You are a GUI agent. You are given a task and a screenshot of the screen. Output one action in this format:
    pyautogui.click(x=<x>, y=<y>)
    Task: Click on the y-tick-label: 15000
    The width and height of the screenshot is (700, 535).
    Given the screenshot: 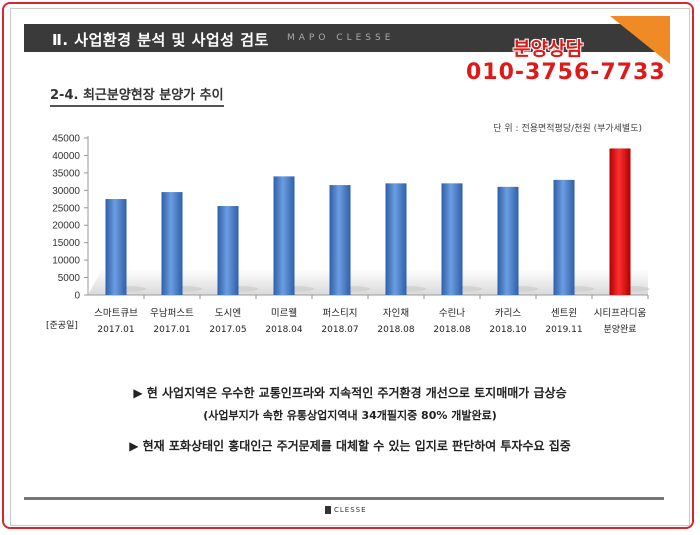 What is the action you would take?
    pyautogui.click(x=66, y=243)
    